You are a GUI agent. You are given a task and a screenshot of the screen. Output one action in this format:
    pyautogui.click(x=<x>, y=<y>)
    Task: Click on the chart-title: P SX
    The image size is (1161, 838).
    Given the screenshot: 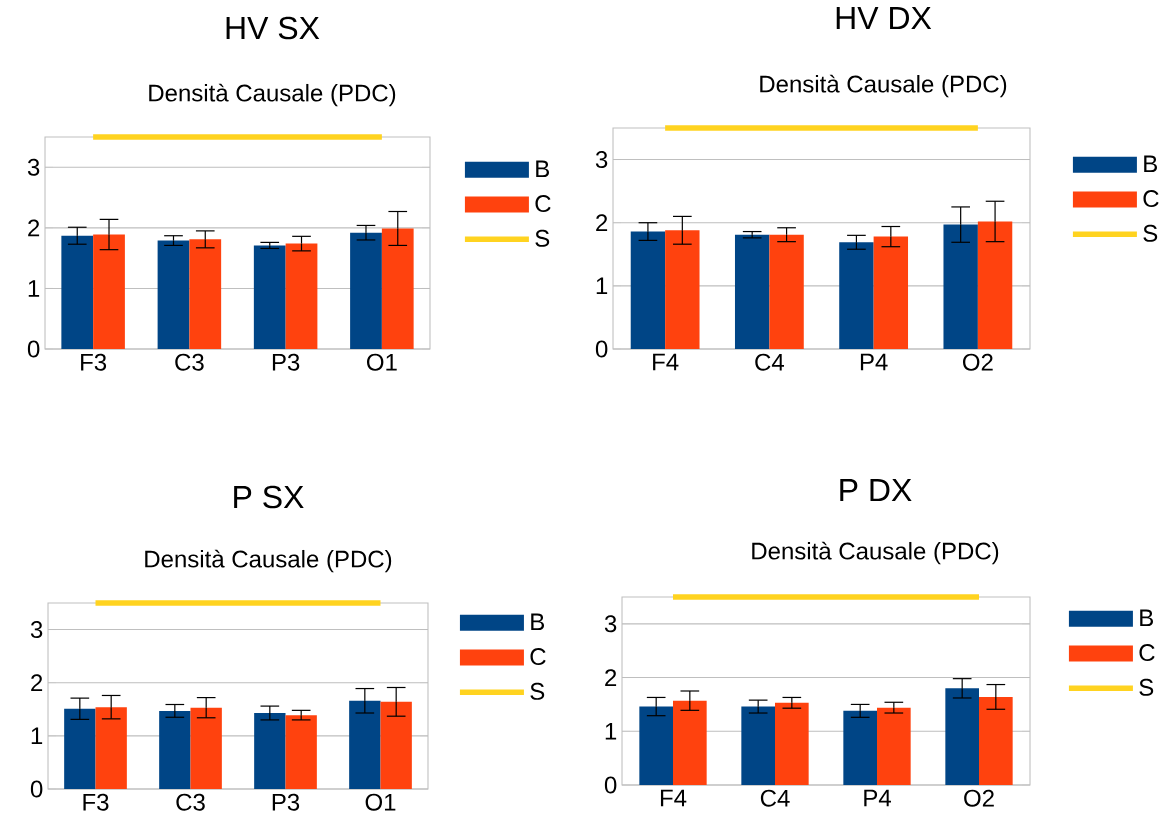 What is the action you would take?
    pyautogui.click(x=269, y=497)
    